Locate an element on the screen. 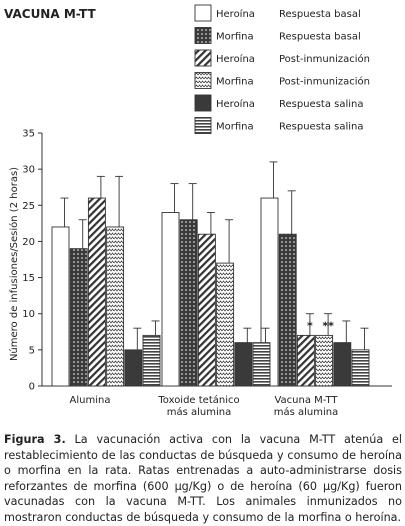 Image resolution: width=405 pixels, height=526 pixels. category-label: Vacuna M-TT is located at coordinates (306, 400).